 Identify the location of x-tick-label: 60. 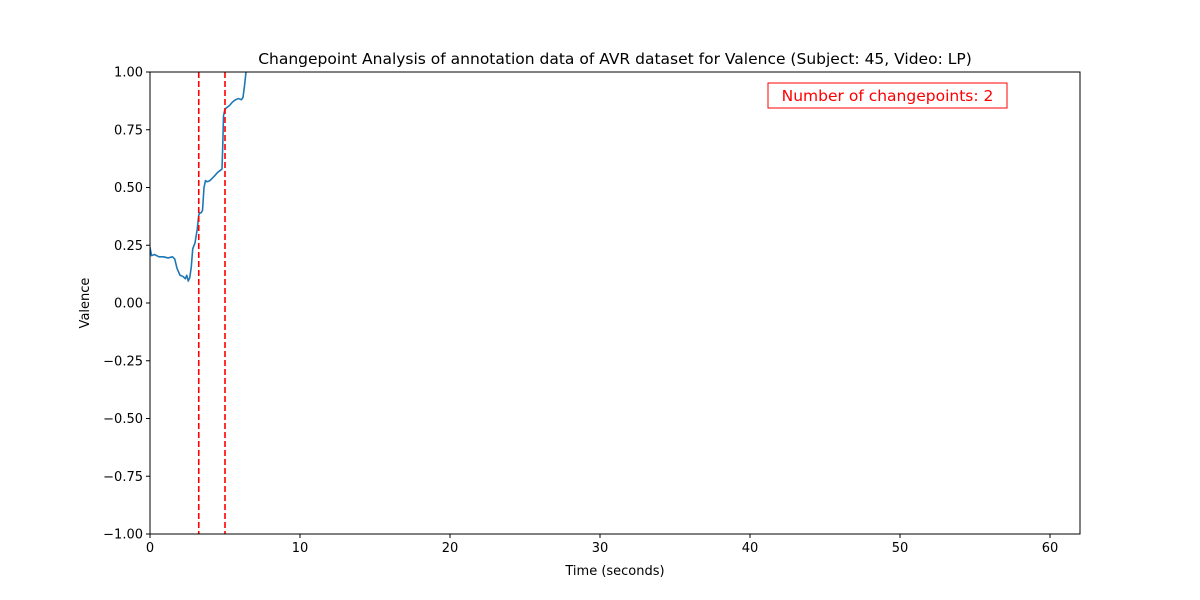
(1050, 548).